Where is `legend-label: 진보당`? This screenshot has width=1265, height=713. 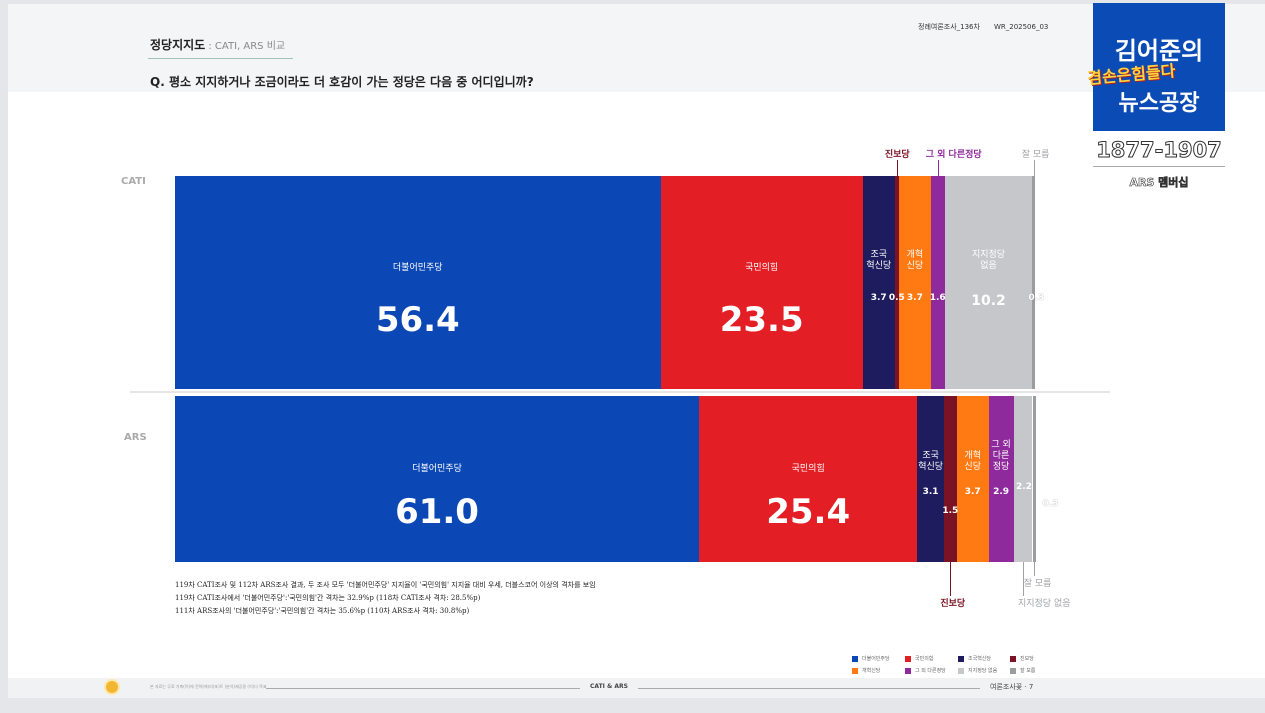
legend-label: 진보당 is located at coordinates (1027, 659).